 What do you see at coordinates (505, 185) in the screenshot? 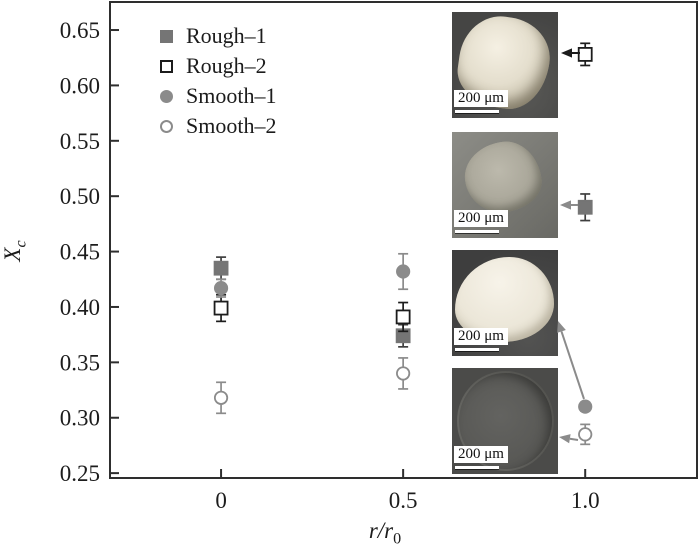
I see `inset-micrograph-rough-1: 200 μm` at bounding box center [505, 185].